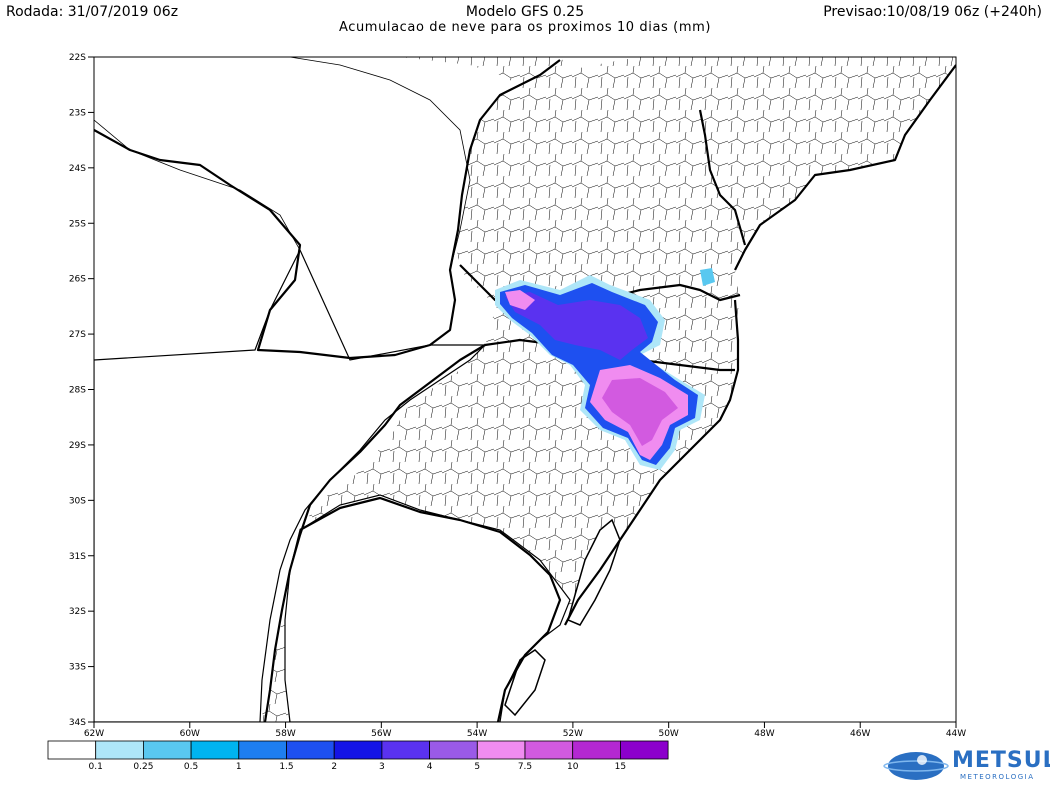 The width and height of the screenshot is (1050, 792). What do you see at coordinates (77, 391) in the screenshot?
I see `lat-label: 28S` at bounding box center [77, 391].